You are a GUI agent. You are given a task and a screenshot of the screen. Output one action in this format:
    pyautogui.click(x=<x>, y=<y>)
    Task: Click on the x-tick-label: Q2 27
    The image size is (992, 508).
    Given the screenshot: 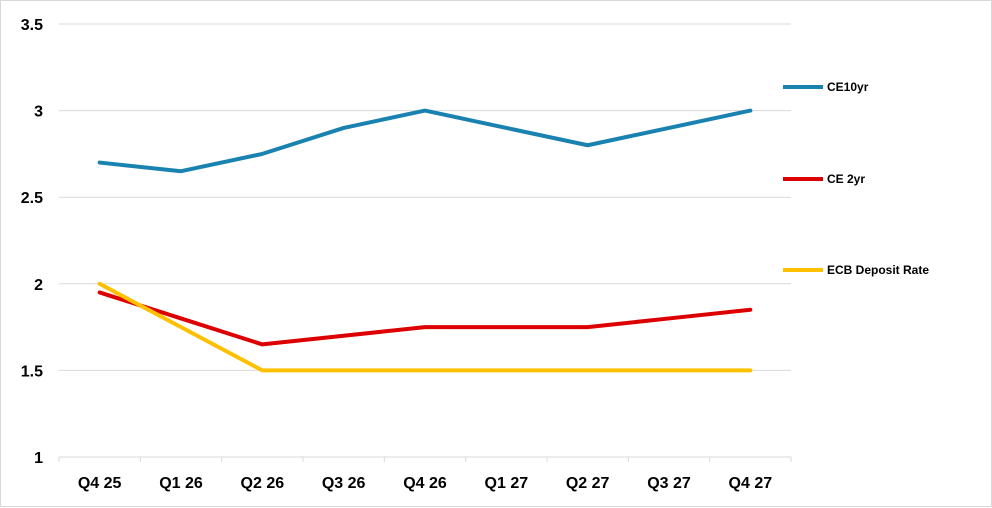 What is the action you would take?
    pyautogui.click(x=588, y=483)
    